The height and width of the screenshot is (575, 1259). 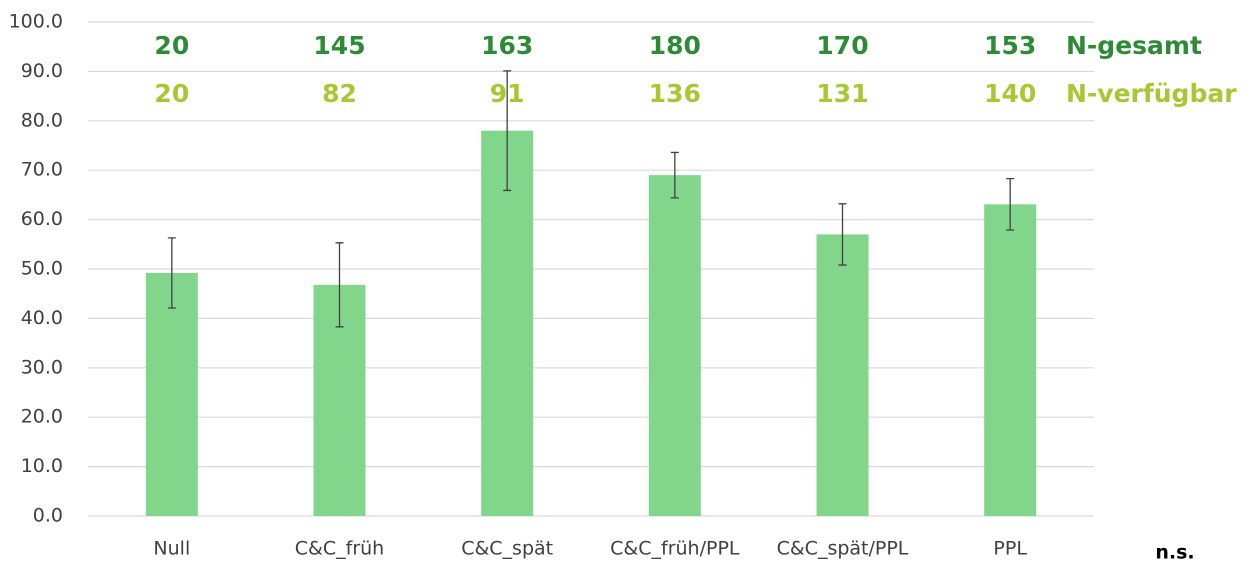 What do you see at coordinates (507, 93) in the screenshot?
I see `annotation-value: 91` at bounding box center [507, 93].